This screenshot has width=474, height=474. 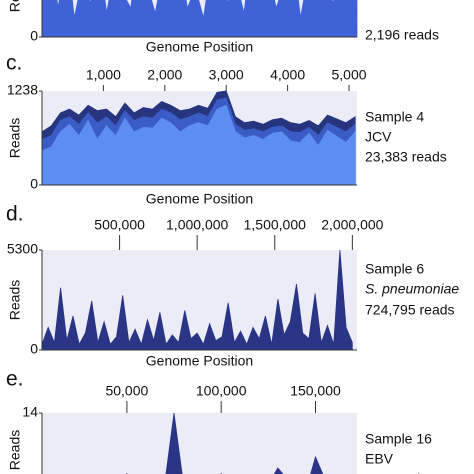 What do you see at coordinates (394, 117) in the screenshot?
I see `sample-name: Sample 4` at bounding box center [394, 117].